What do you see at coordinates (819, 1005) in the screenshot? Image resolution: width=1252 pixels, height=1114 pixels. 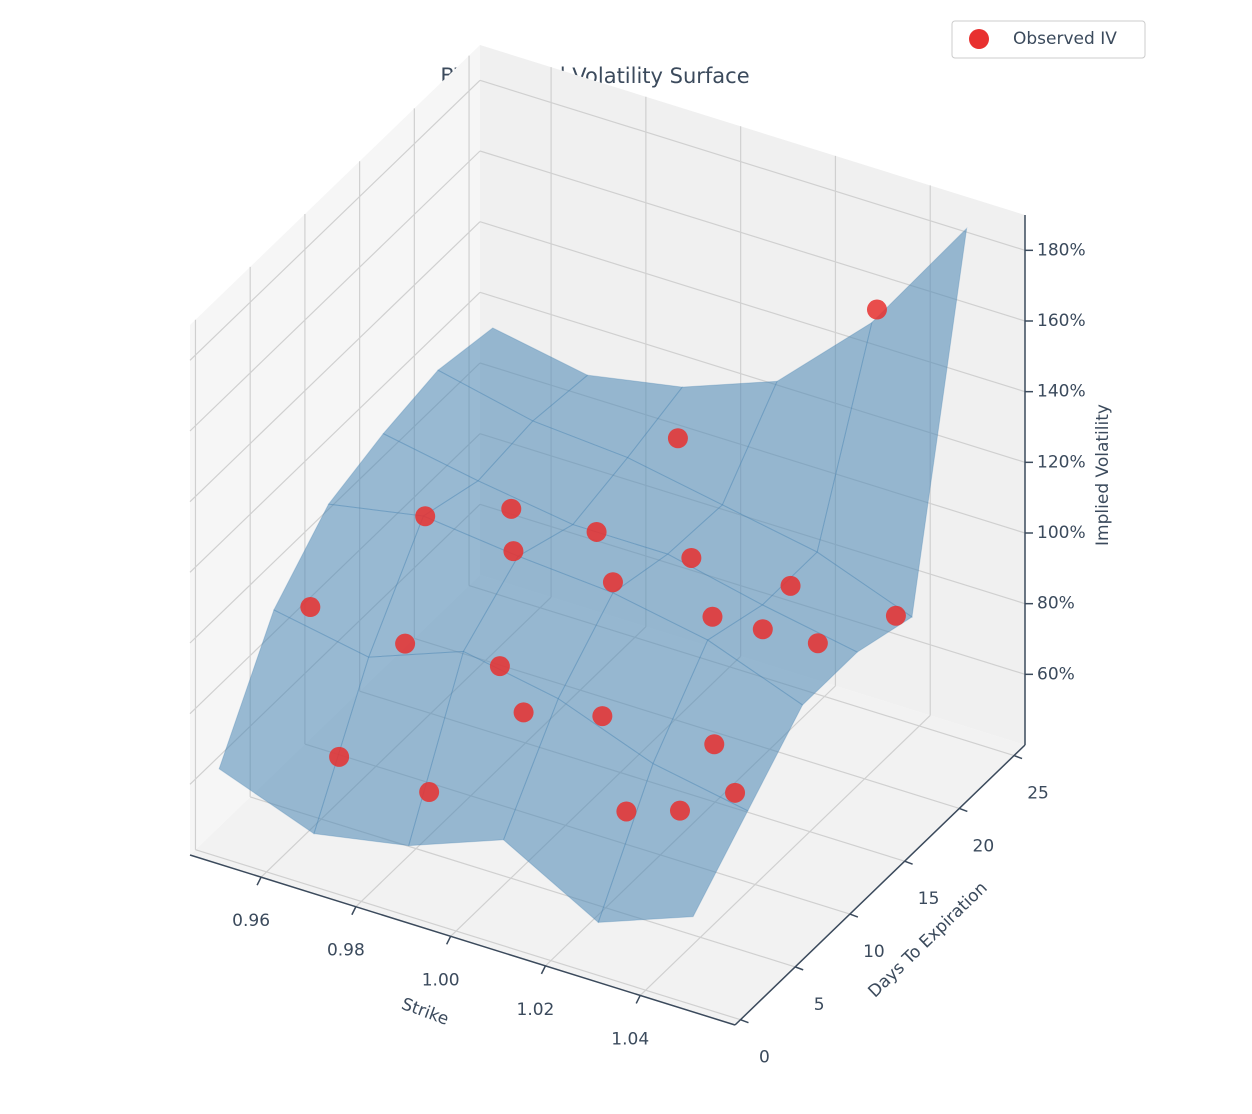 I see `y-tick-label: 5` at bounding box center [819, 1005].